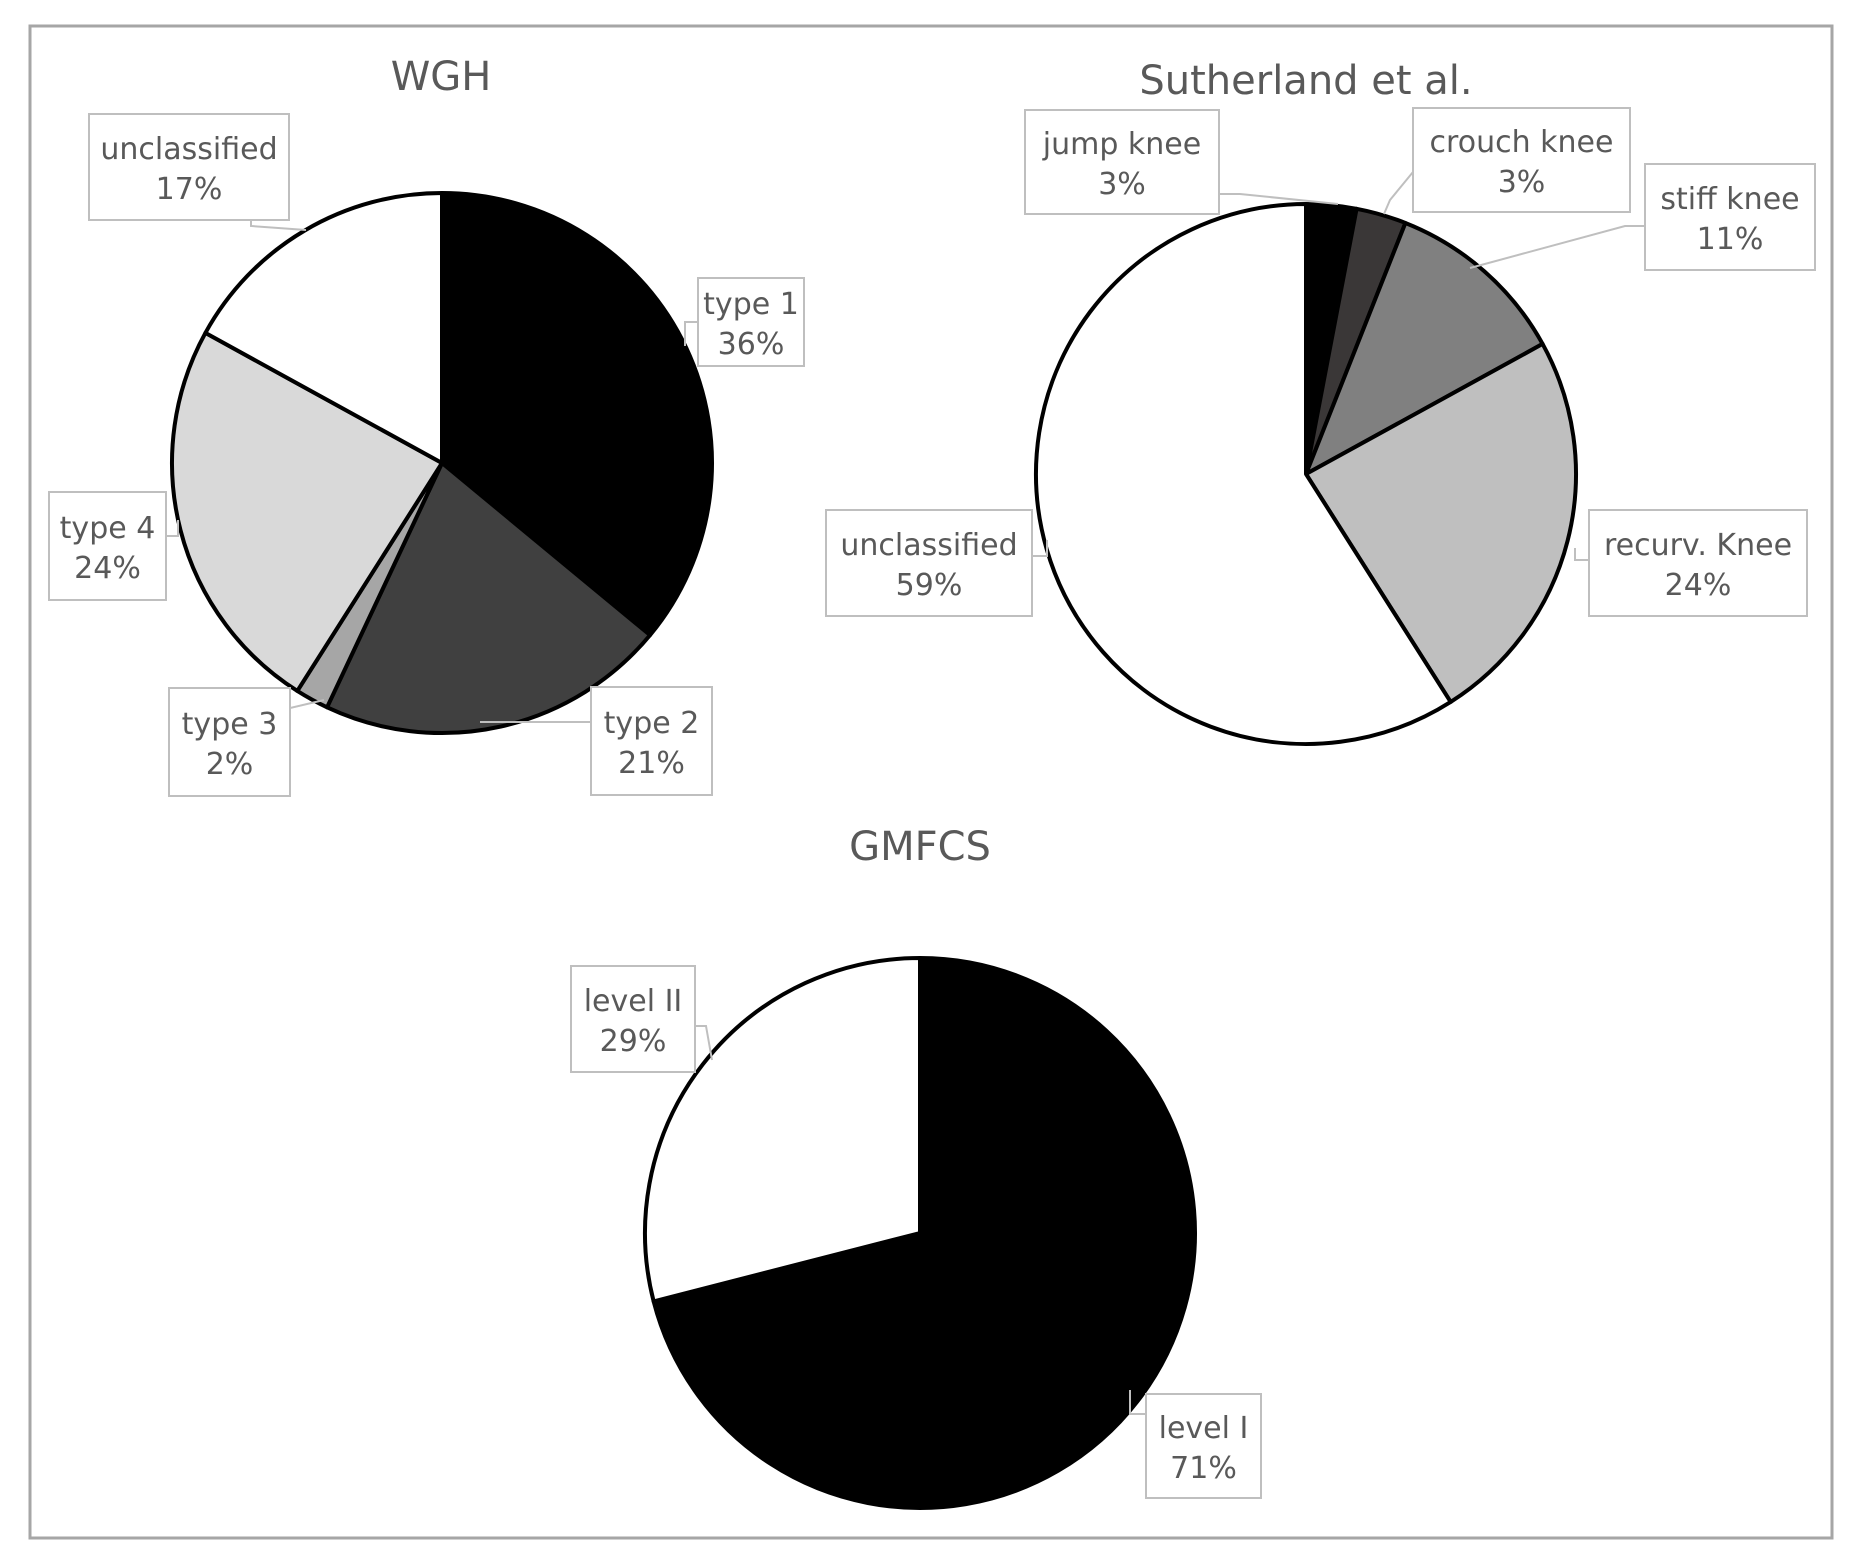 This screenshot has height=1564, width=1855. I want to click on wgh-chart-title: WGH, so click(441, 77).